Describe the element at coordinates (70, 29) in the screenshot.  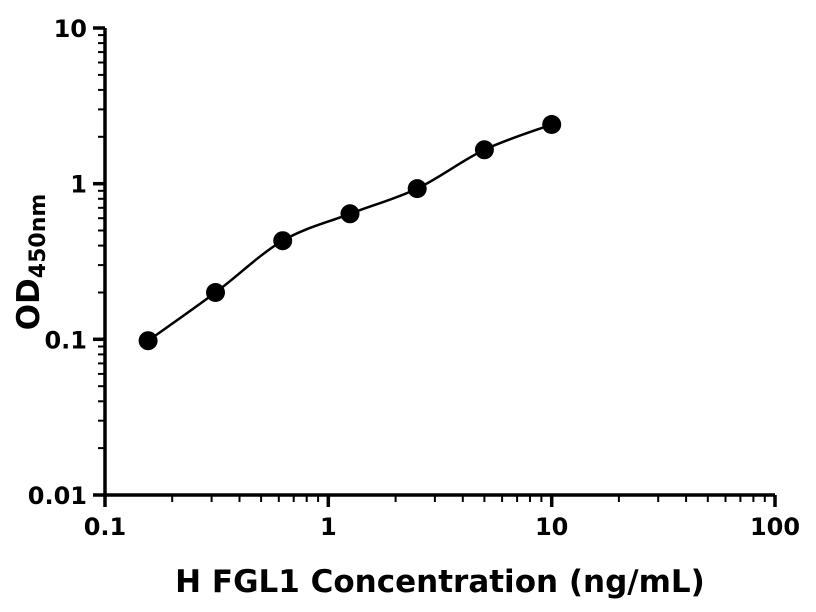
I see `y-tick-label: 10` at that location.